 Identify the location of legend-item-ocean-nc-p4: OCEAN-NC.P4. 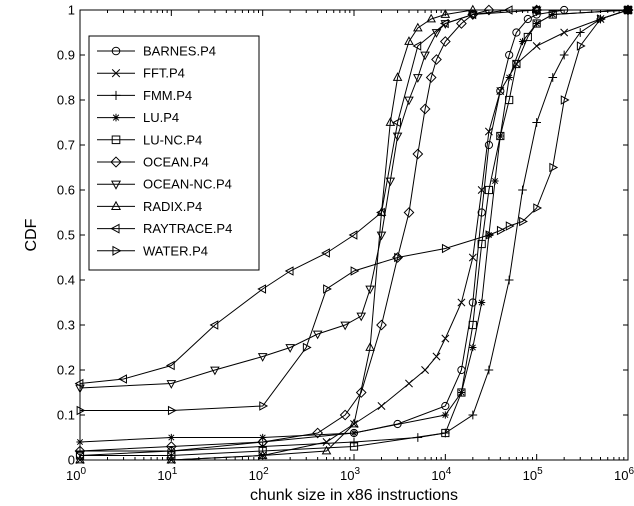
(164, 184).